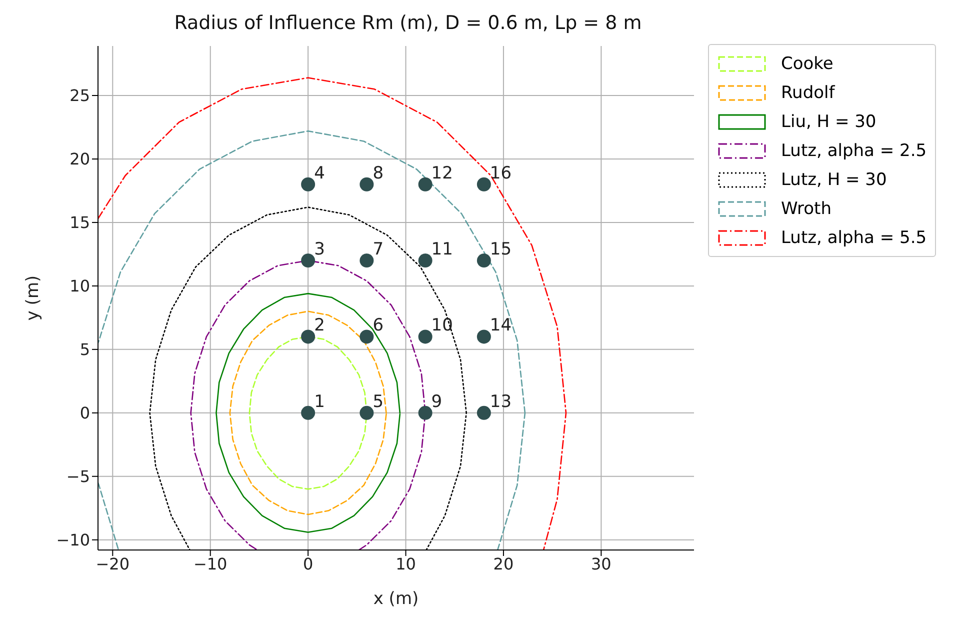  Describe the element at coordinates (85, 350) in the screenshot. I see `y-tick-label: 5` at that location.